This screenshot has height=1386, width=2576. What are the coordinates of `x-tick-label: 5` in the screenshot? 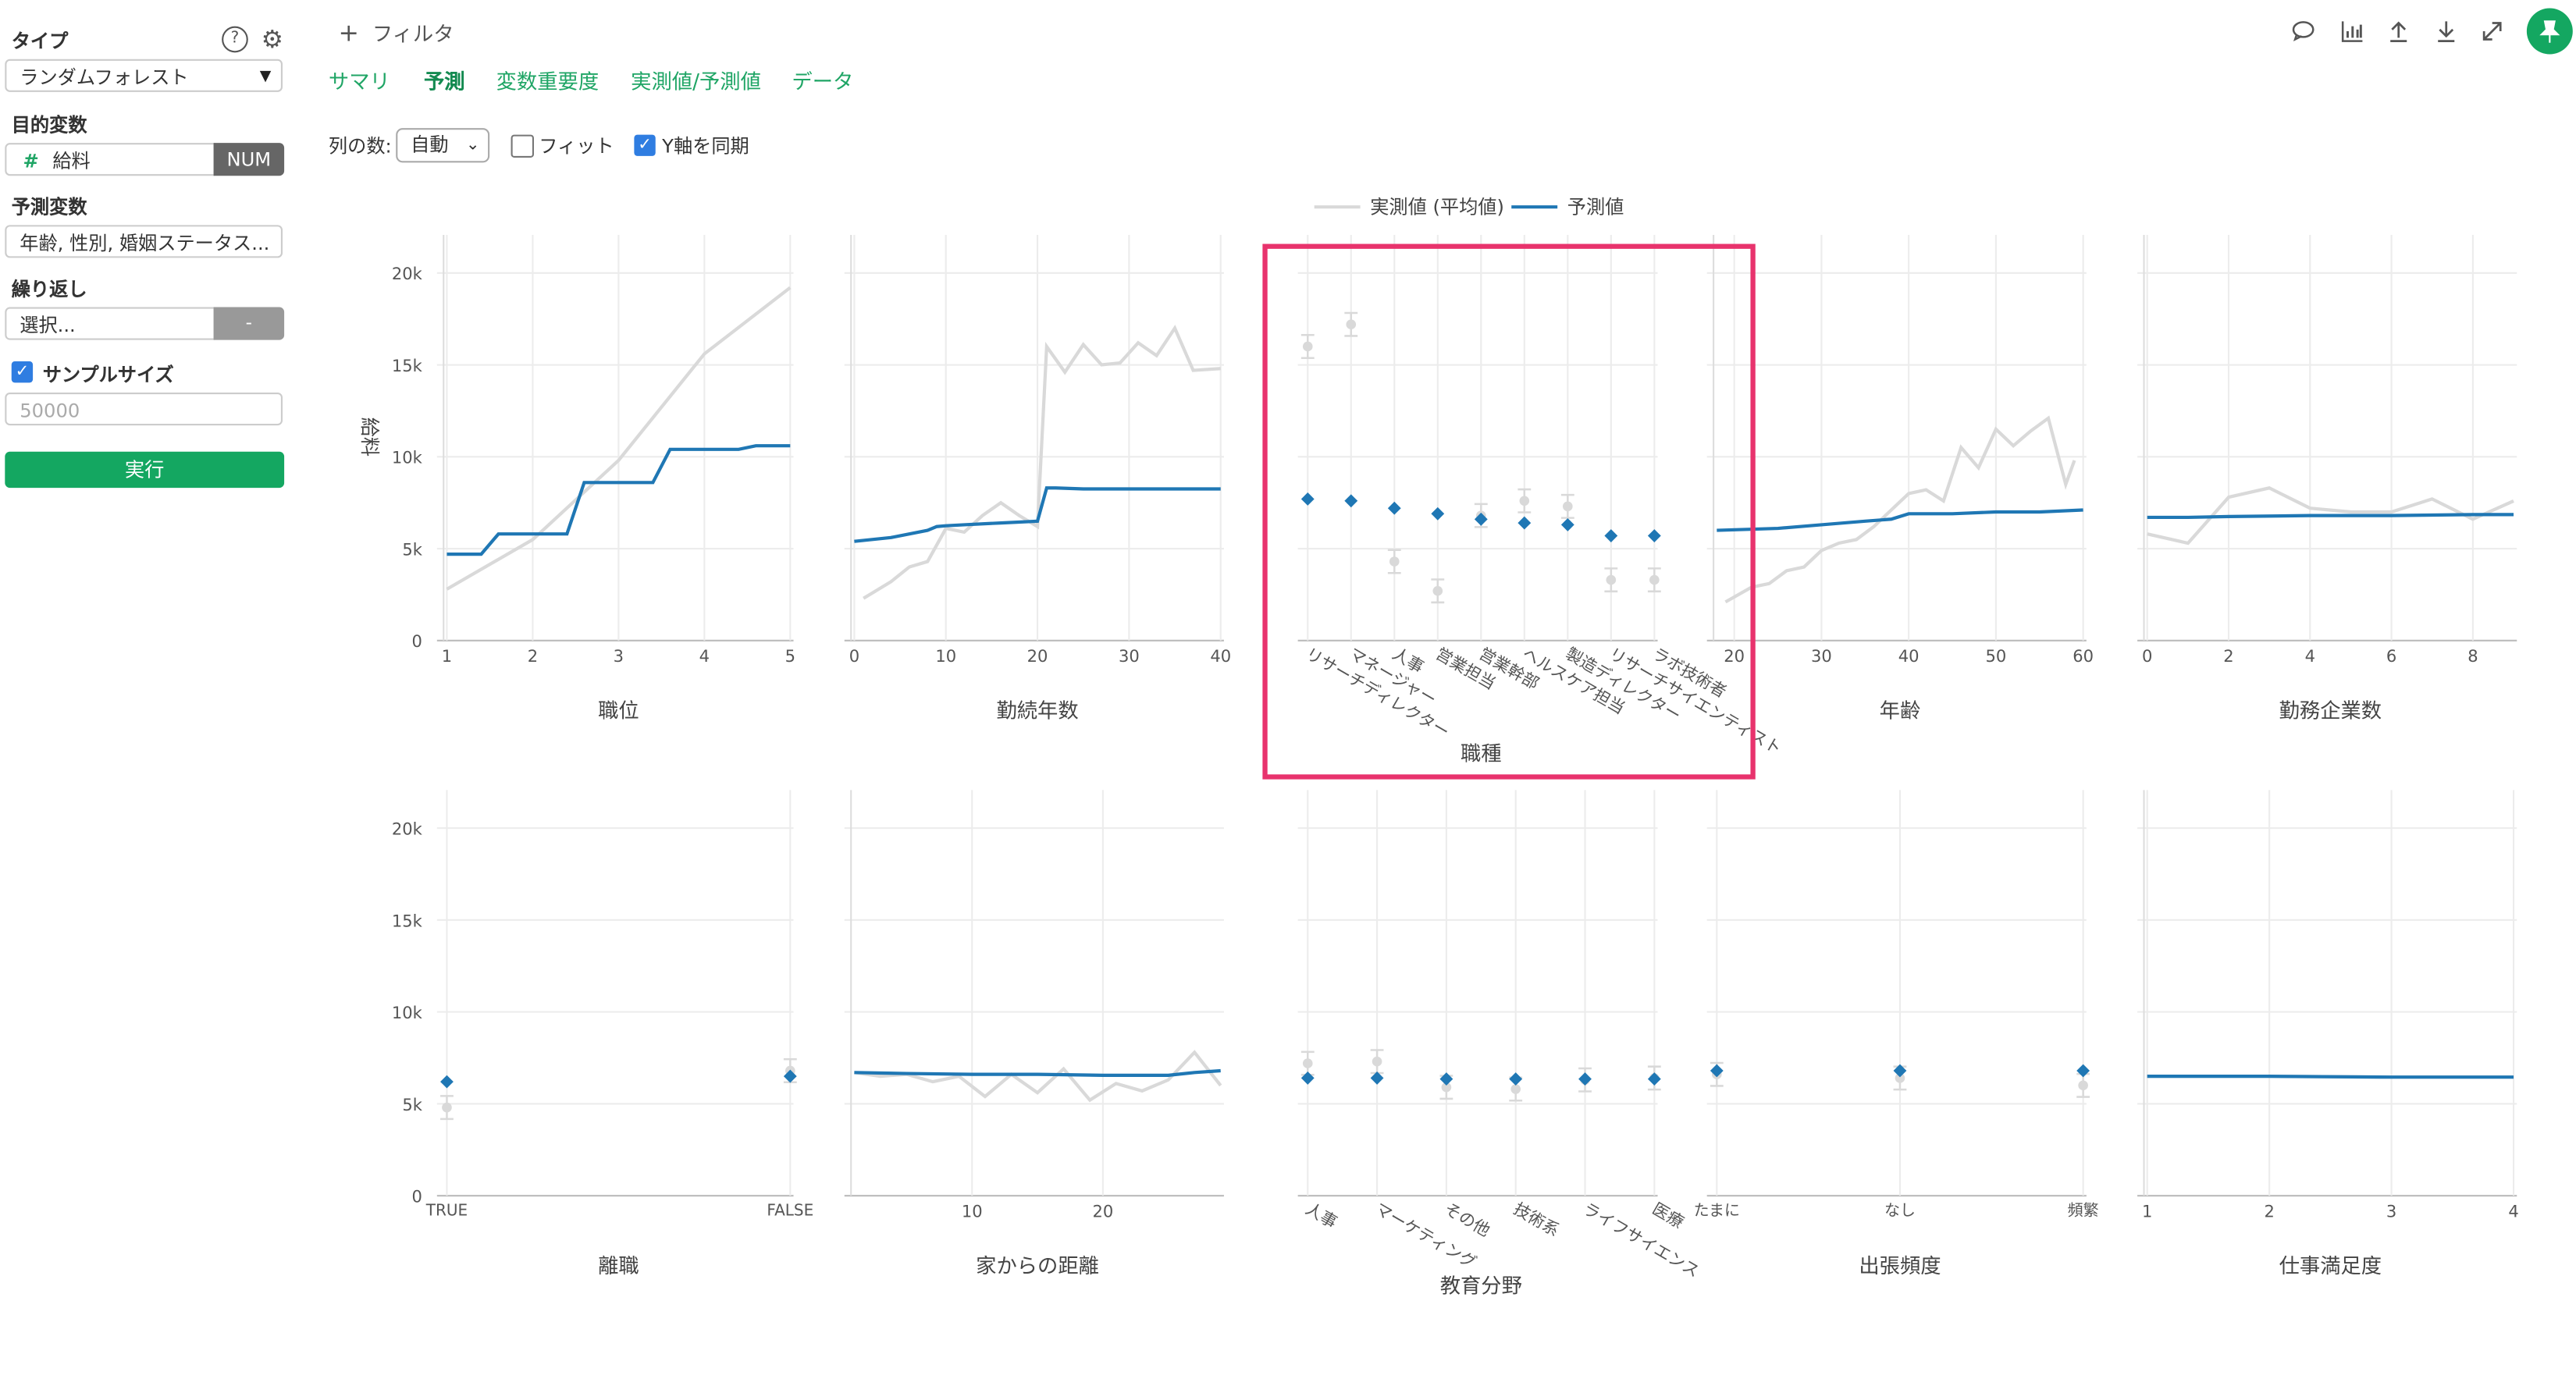 It's located at (790, 656).